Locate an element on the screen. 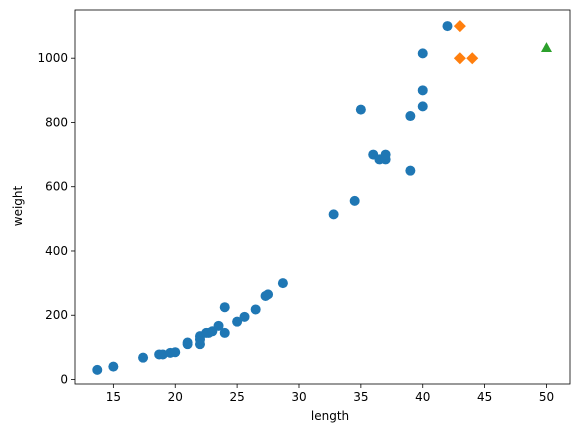 The image size is (580, 432). y-tick-label: 200 is located at coordinates (56, 315).